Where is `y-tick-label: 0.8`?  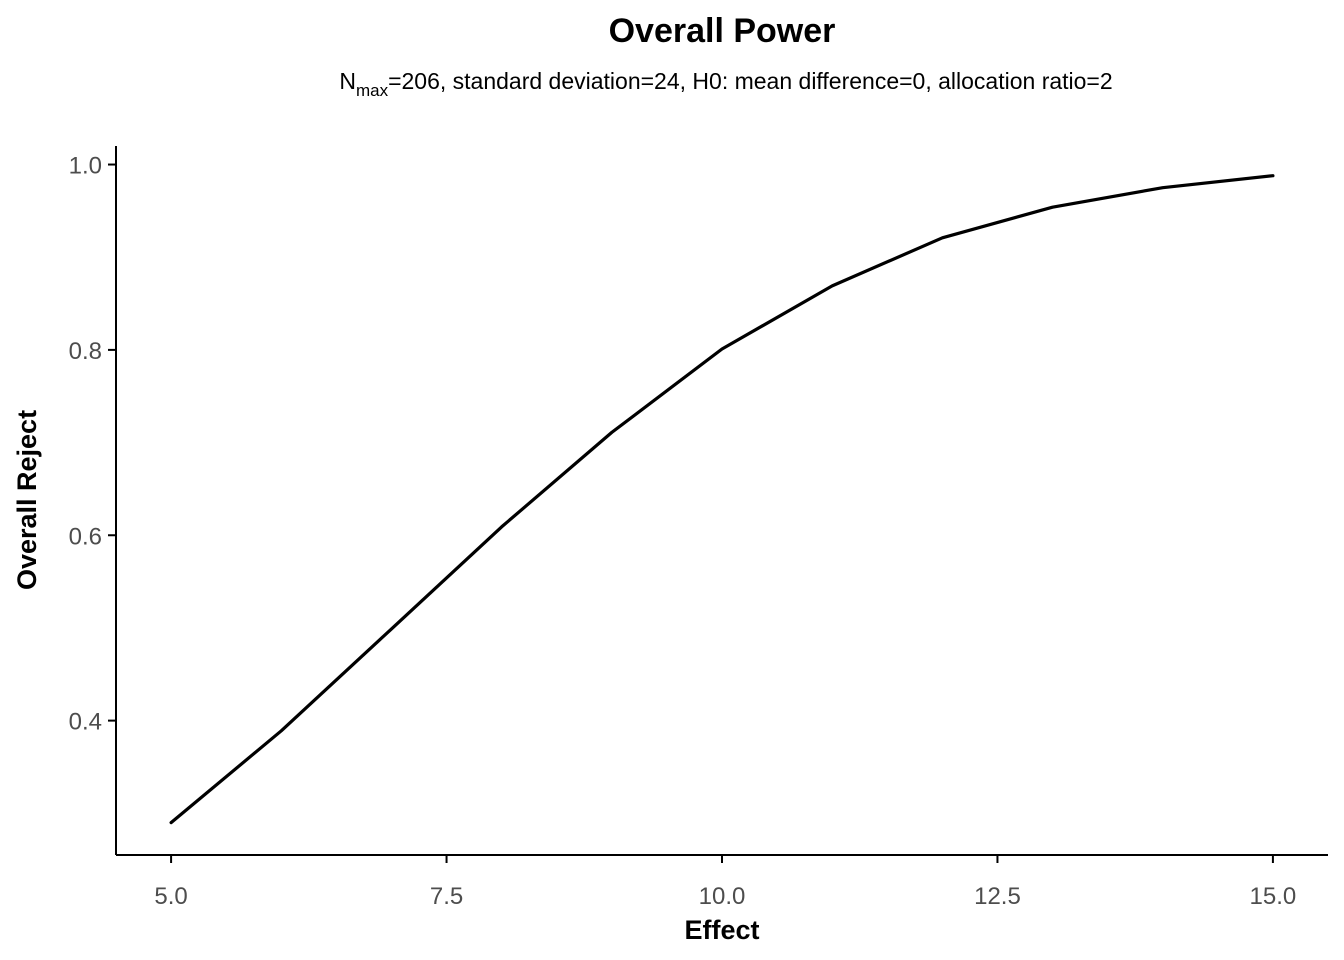 y-tick-label: 0.8 is located at coordinates (85, 351).